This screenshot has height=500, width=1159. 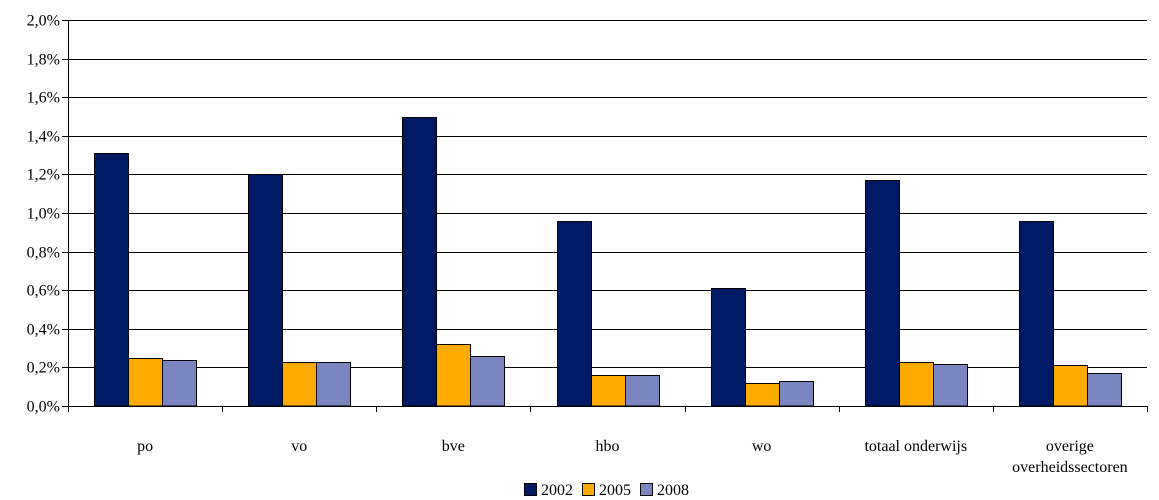 What do you see at coordinates (145, 446) in the screenshot?
I see `category-label: po` at bounding box center [145, 446].